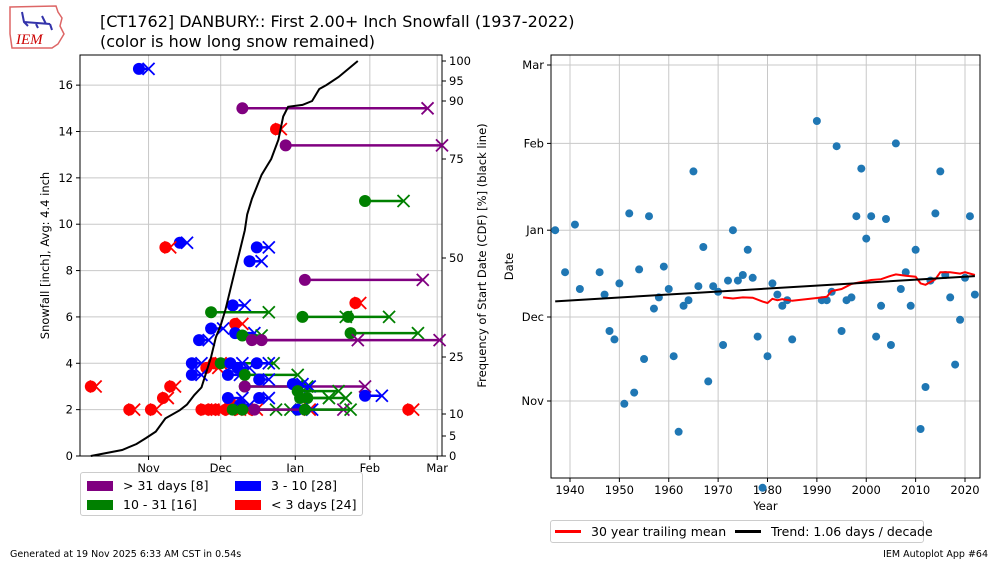  What do you see at coordinates (69, 410) in the screenshot?
I see `y-tick-label: 2` at bounding box center [69, 410].